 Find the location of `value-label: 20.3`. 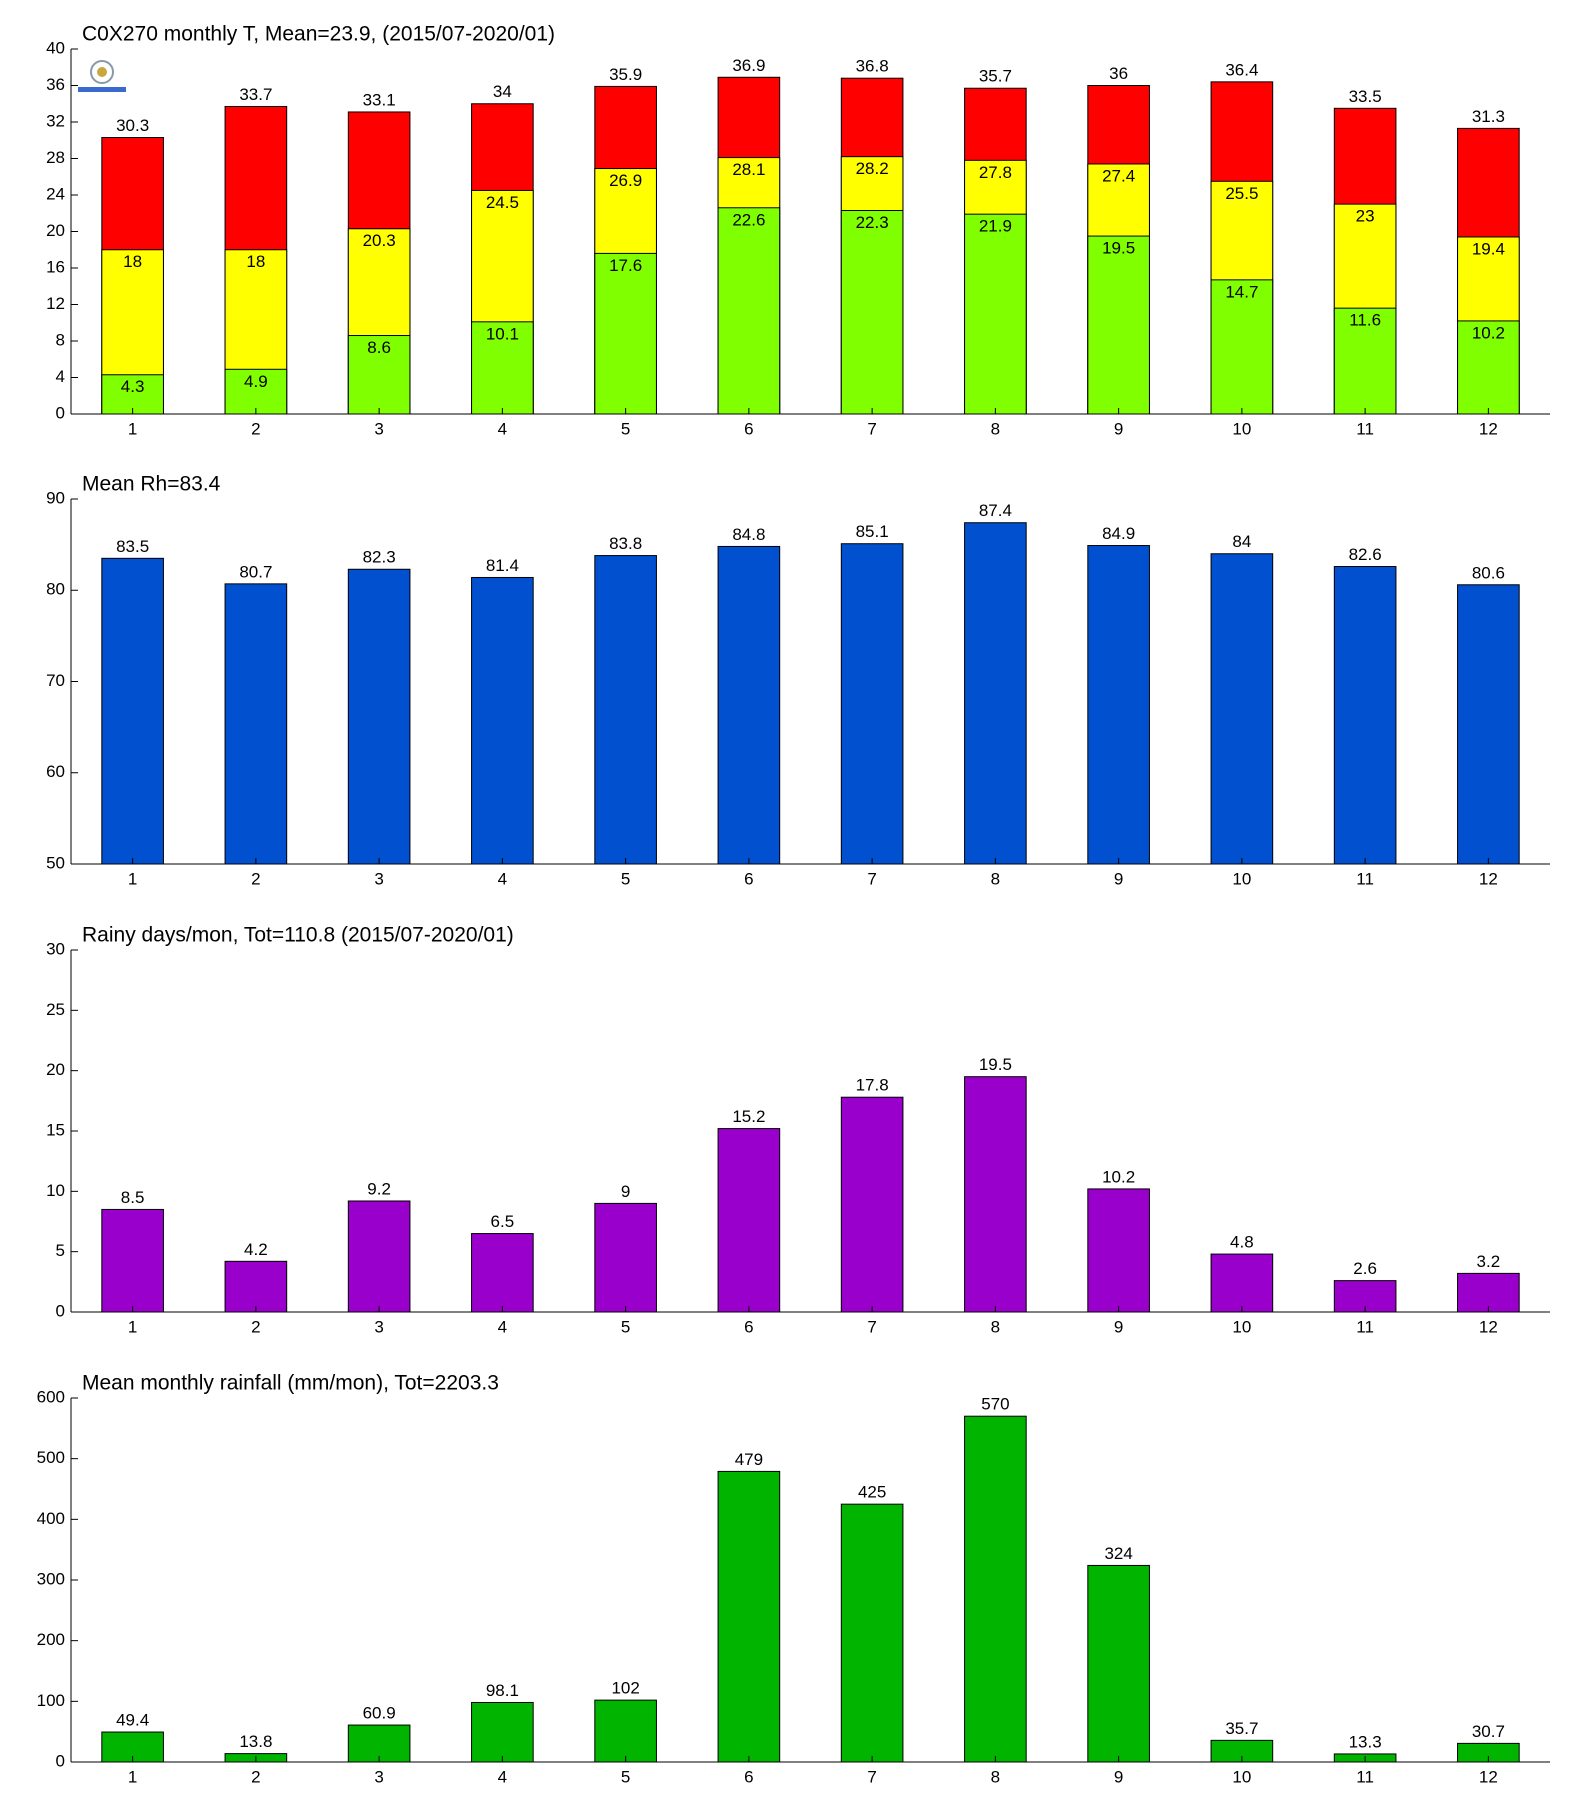

value-label: 20.3 is located at coordinates (379, 240).